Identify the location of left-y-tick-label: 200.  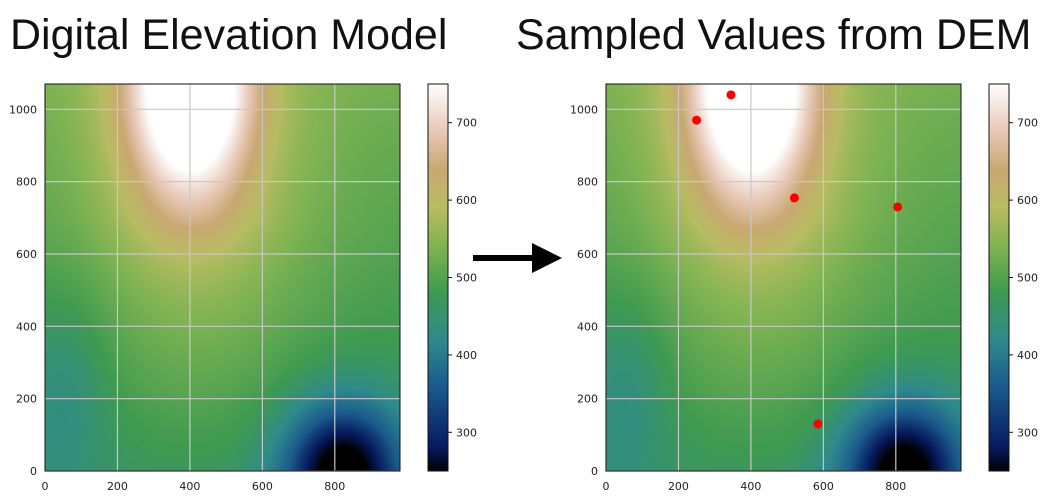
(26, 399).